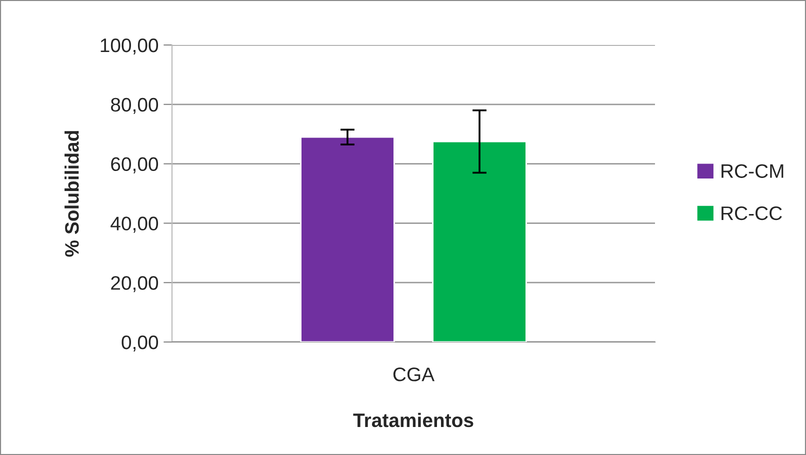 The height and width of the screenshot is (455, 806). What do you see at coordinates (413, 420) in the screenshot?
I see `x-axis-title: Tratamientos` at bounding box center [413, 420].